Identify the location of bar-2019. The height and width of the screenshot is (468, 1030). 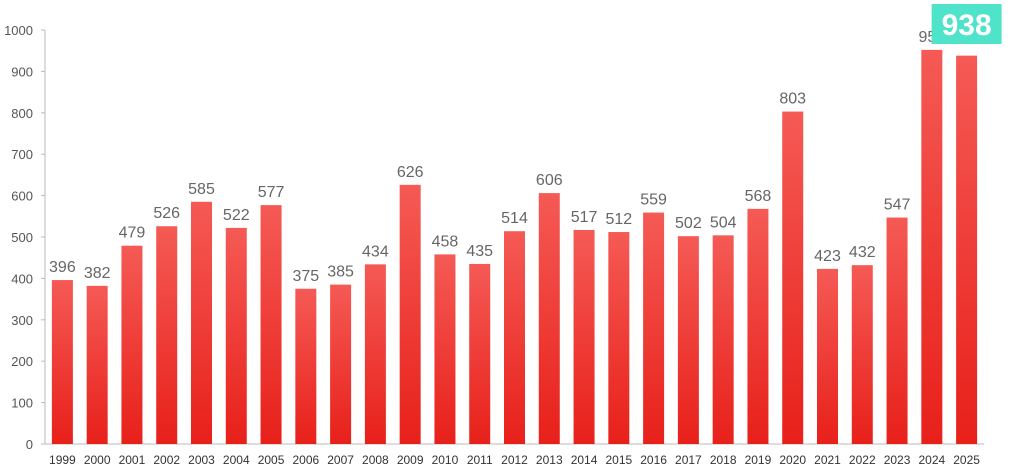
(758, 326).